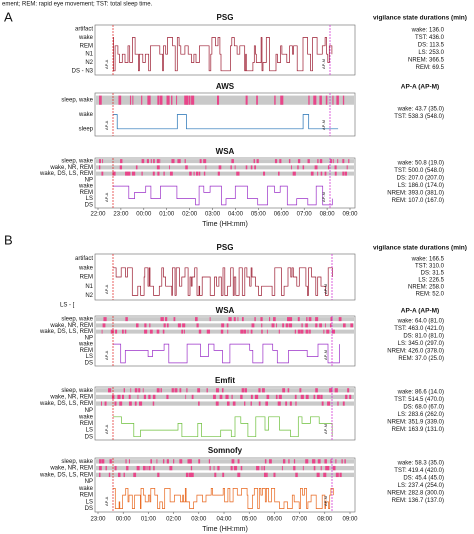  Describe the element at coordinates (428, 260) in the screenshot. I see `stat: wake: 166.5` at that location.